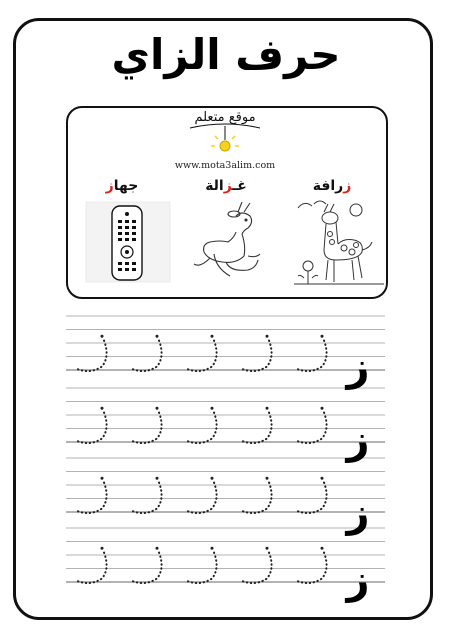 This screenshot has height=640, width=452. I want to click on word-device-before: جها, so click(126, 186).